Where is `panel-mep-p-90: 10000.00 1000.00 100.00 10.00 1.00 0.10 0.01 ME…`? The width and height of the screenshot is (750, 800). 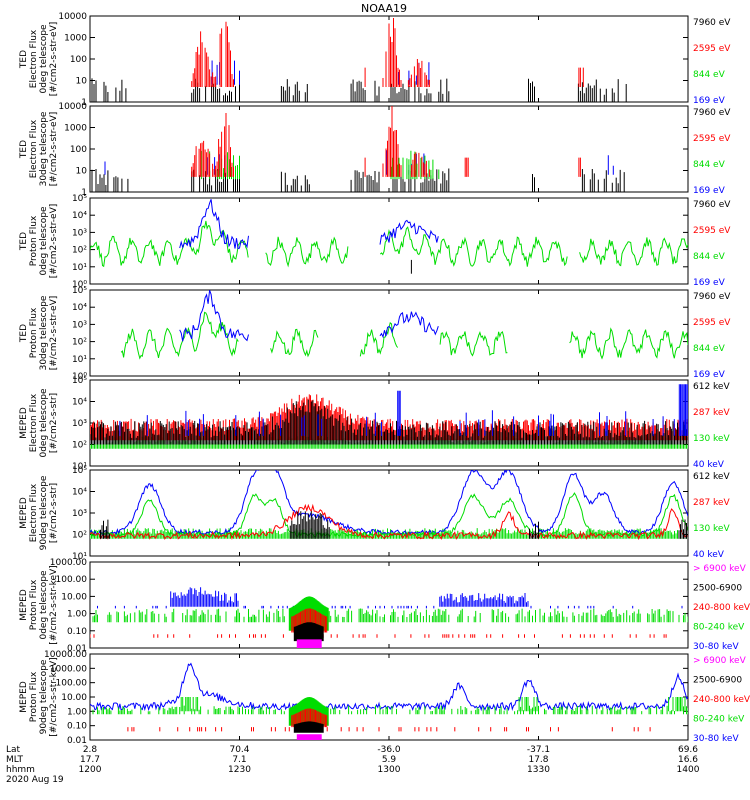
panel-mep-p-90: 10000.00 1000.00 100.00 10.00 1.00 0.10 0.01 ME… is located at coordinates (384, 698).